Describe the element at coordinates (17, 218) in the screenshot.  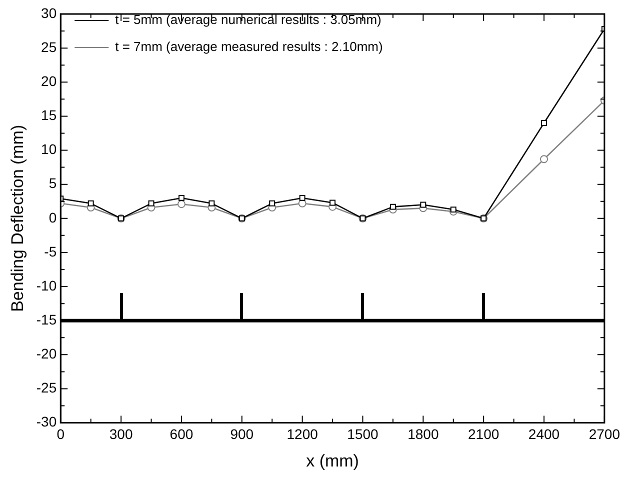
I see `y-axis-title: Bending Deflection (mm)` at that location.